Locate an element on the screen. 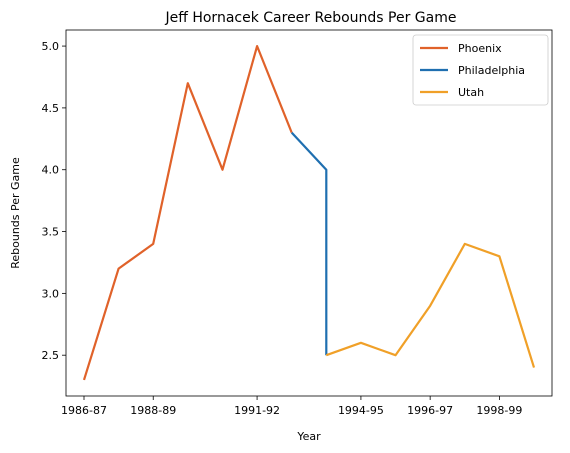 This screenshot has height=453, width=570. x-tick-label: 1994-95 is located at coordinates (361, 410).